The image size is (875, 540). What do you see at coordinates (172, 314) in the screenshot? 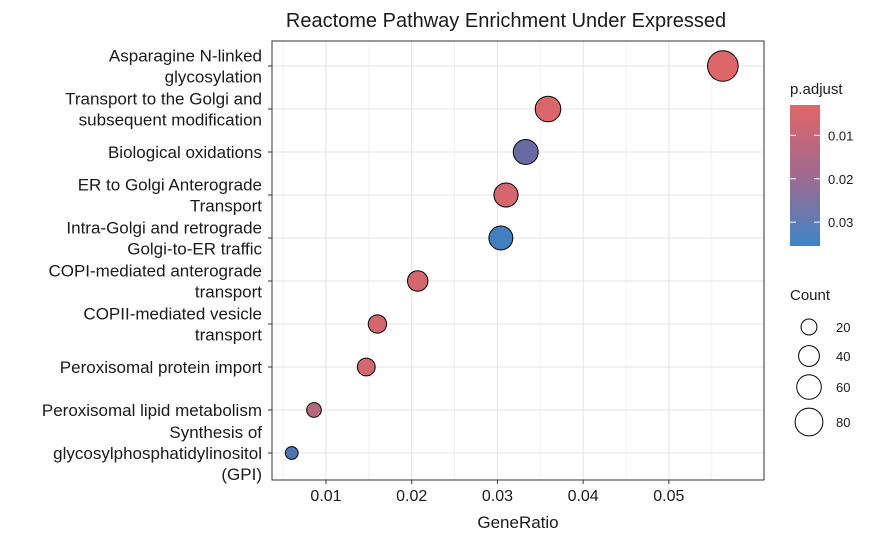
I see `y-axis-label: COPII-mediated vesicle` at bounding box center [172, 314].